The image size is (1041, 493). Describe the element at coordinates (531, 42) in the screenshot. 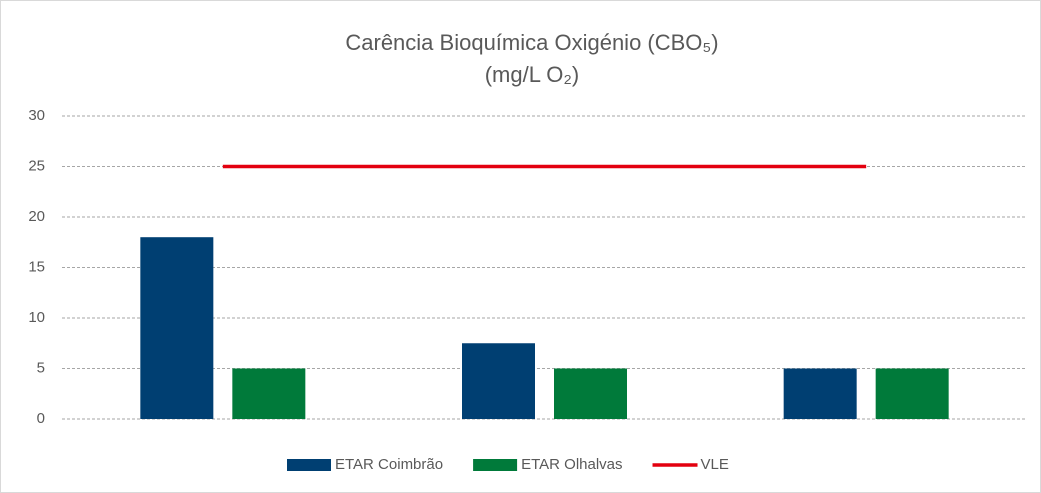

I see `chart-title: Carência Bioquímica Oxigénio (CBO₅)` at that location.